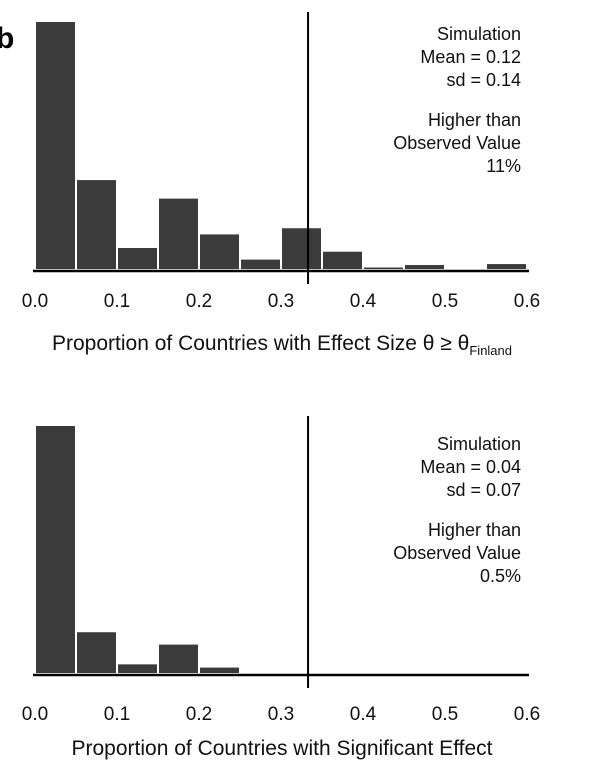 This screenshot has height=776, width=600. I want to click on panel-letter: b, so click(7, 38).